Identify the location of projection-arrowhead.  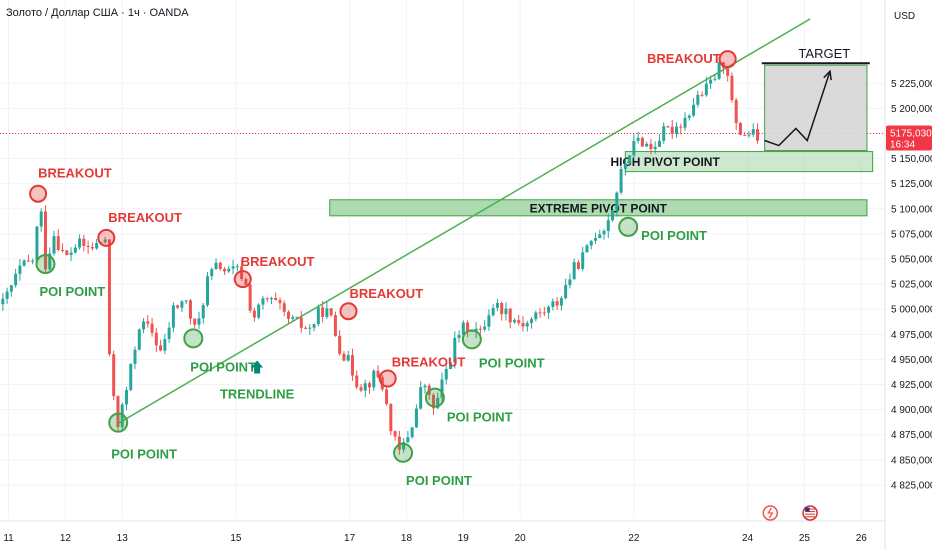
(827, 75).